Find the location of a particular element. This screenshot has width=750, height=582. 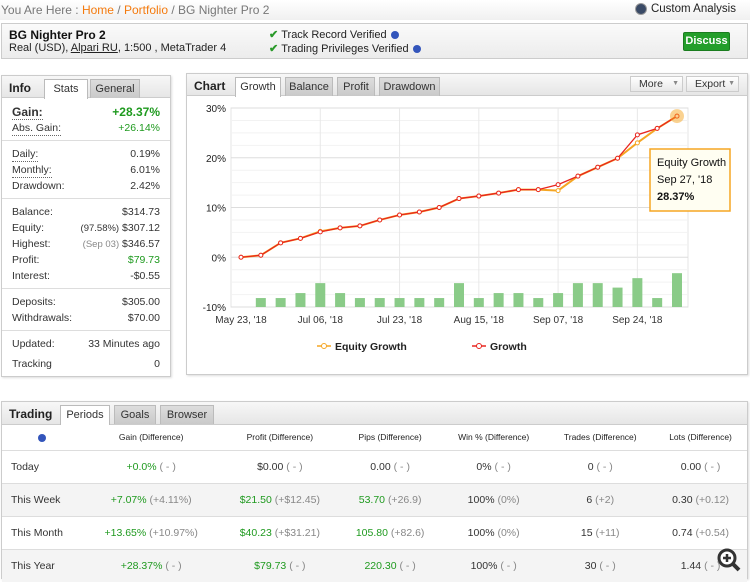

y-tick-label: -10% is located at coordinates (214, 308).